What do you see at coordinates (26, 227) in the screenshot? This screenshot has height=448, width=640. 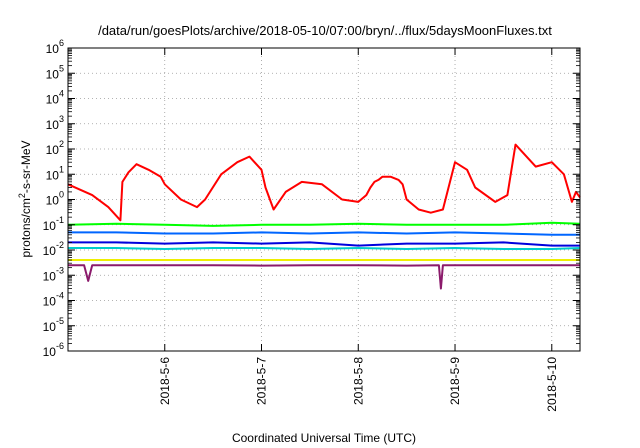 I see `y-axis-title-main: protons/cm` at bounding box center [26, 227].